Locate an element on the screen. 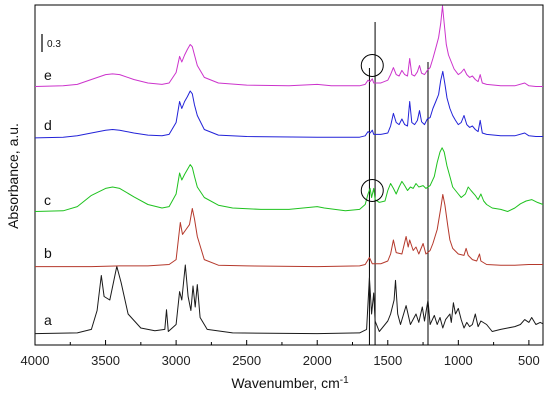  x-tick-label-3500: 3500 is located at coordinates (105, 360).